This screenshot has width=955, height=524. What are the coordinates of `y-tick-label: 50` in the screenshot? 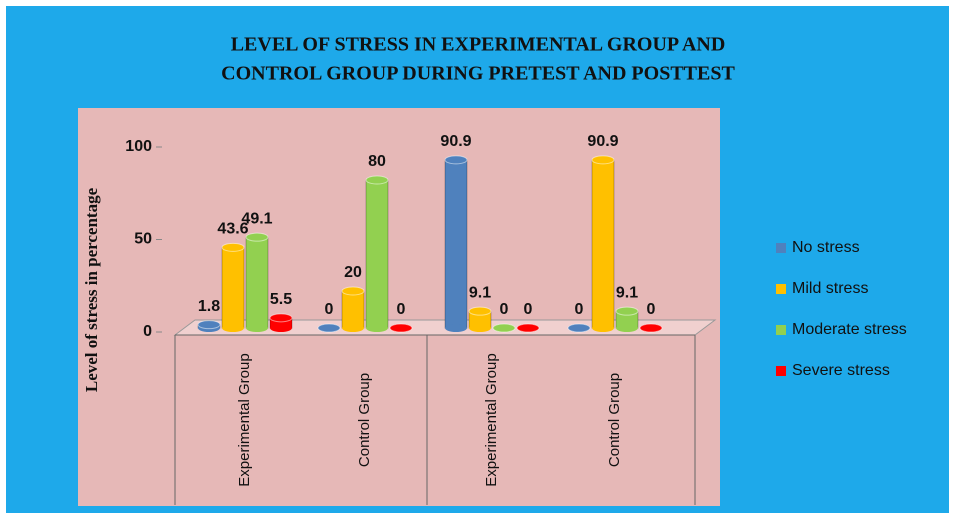 It's located at (143, 239).